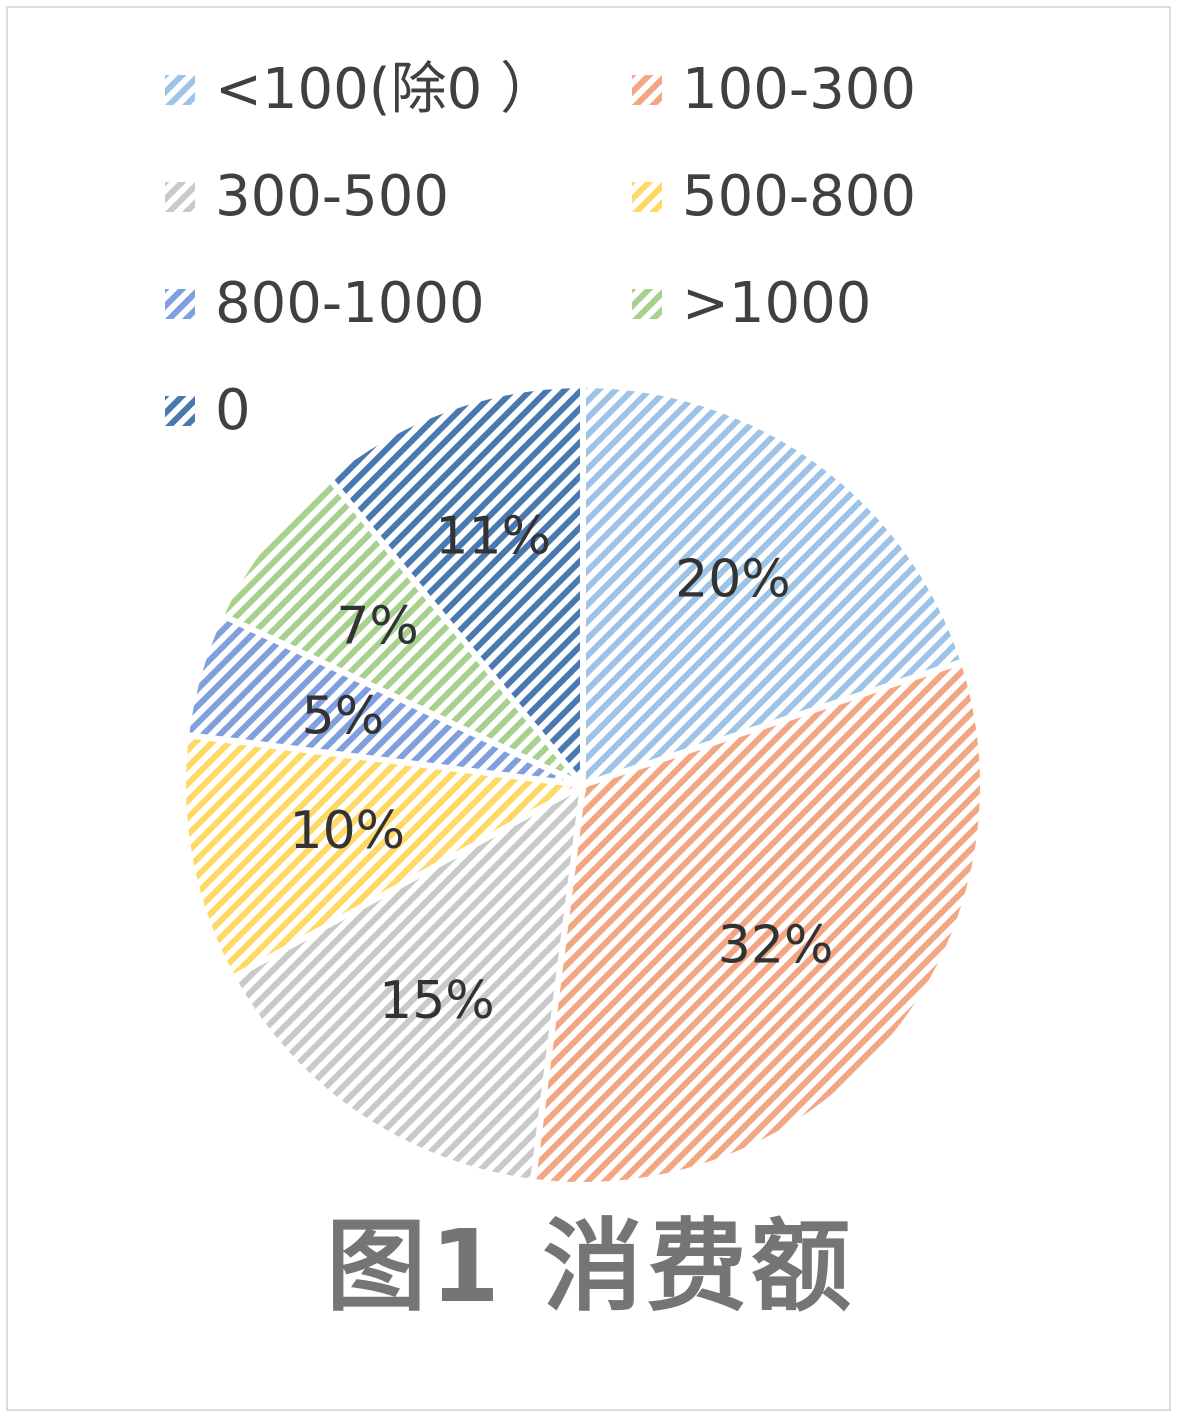  Describe the element at coordinates (493, 537) in the screenshot. I see `data-label-6: 11%` at that location.